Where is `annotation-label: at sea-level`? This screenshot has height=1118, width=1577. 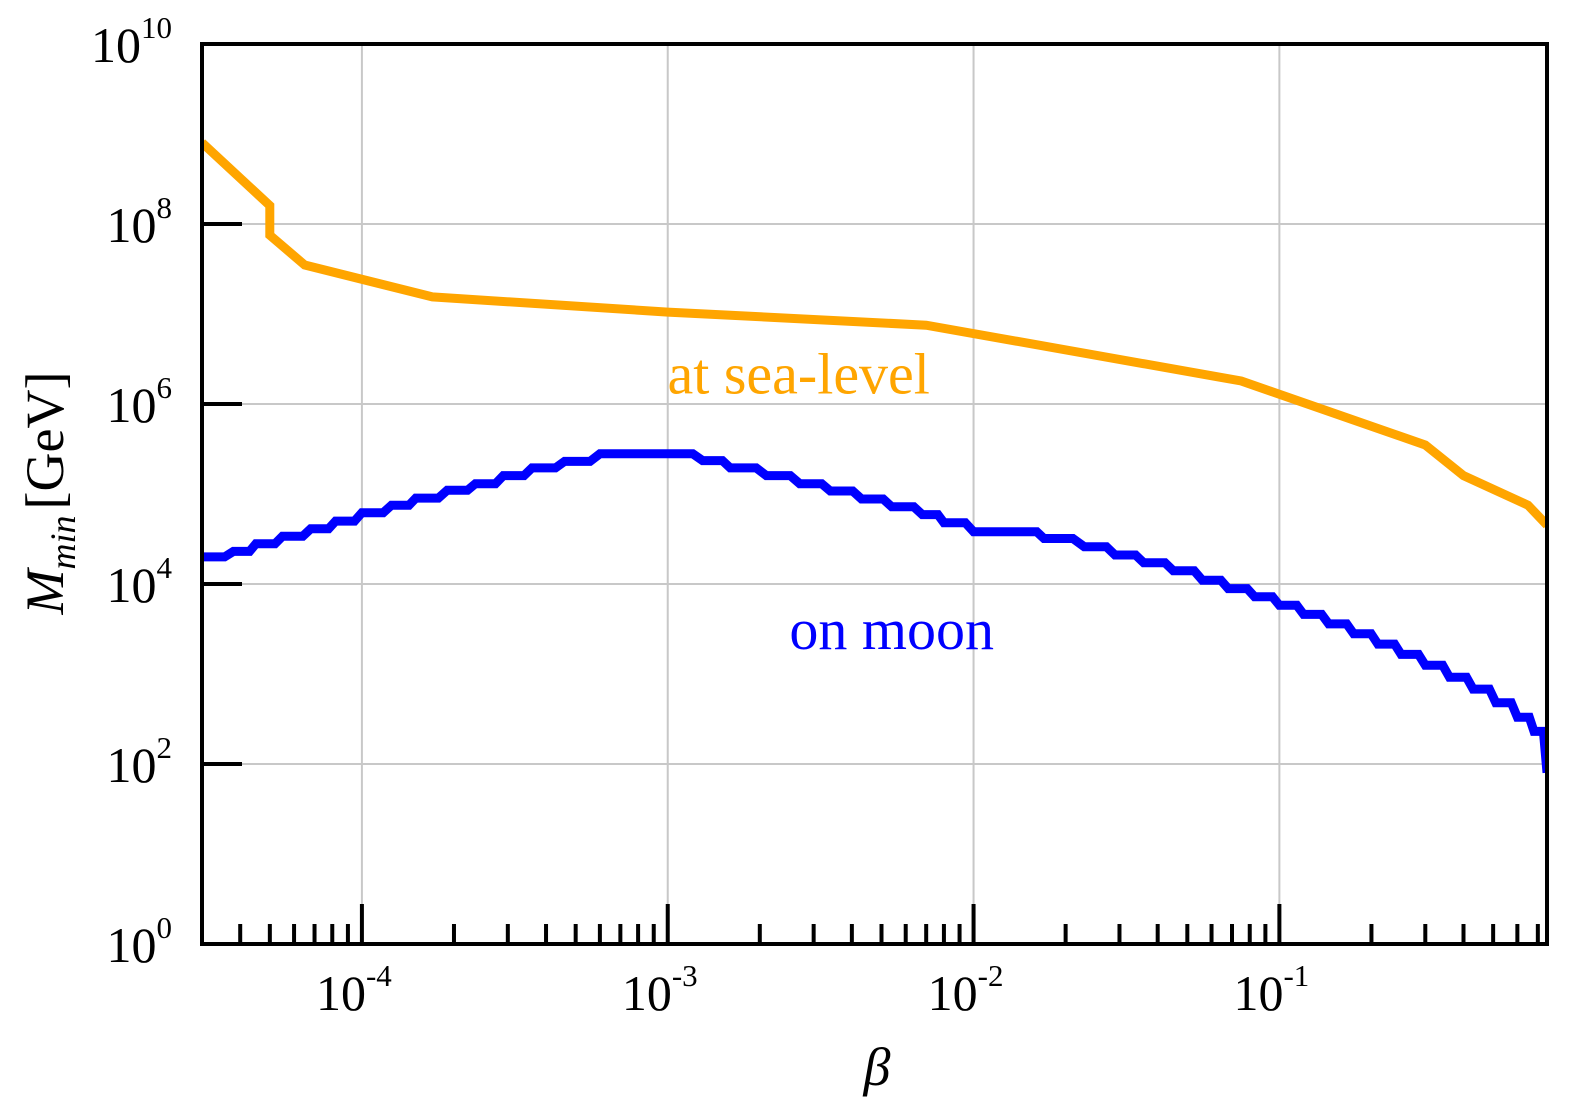
annotation-label: at sea-level is located at coordinates (798, 374).